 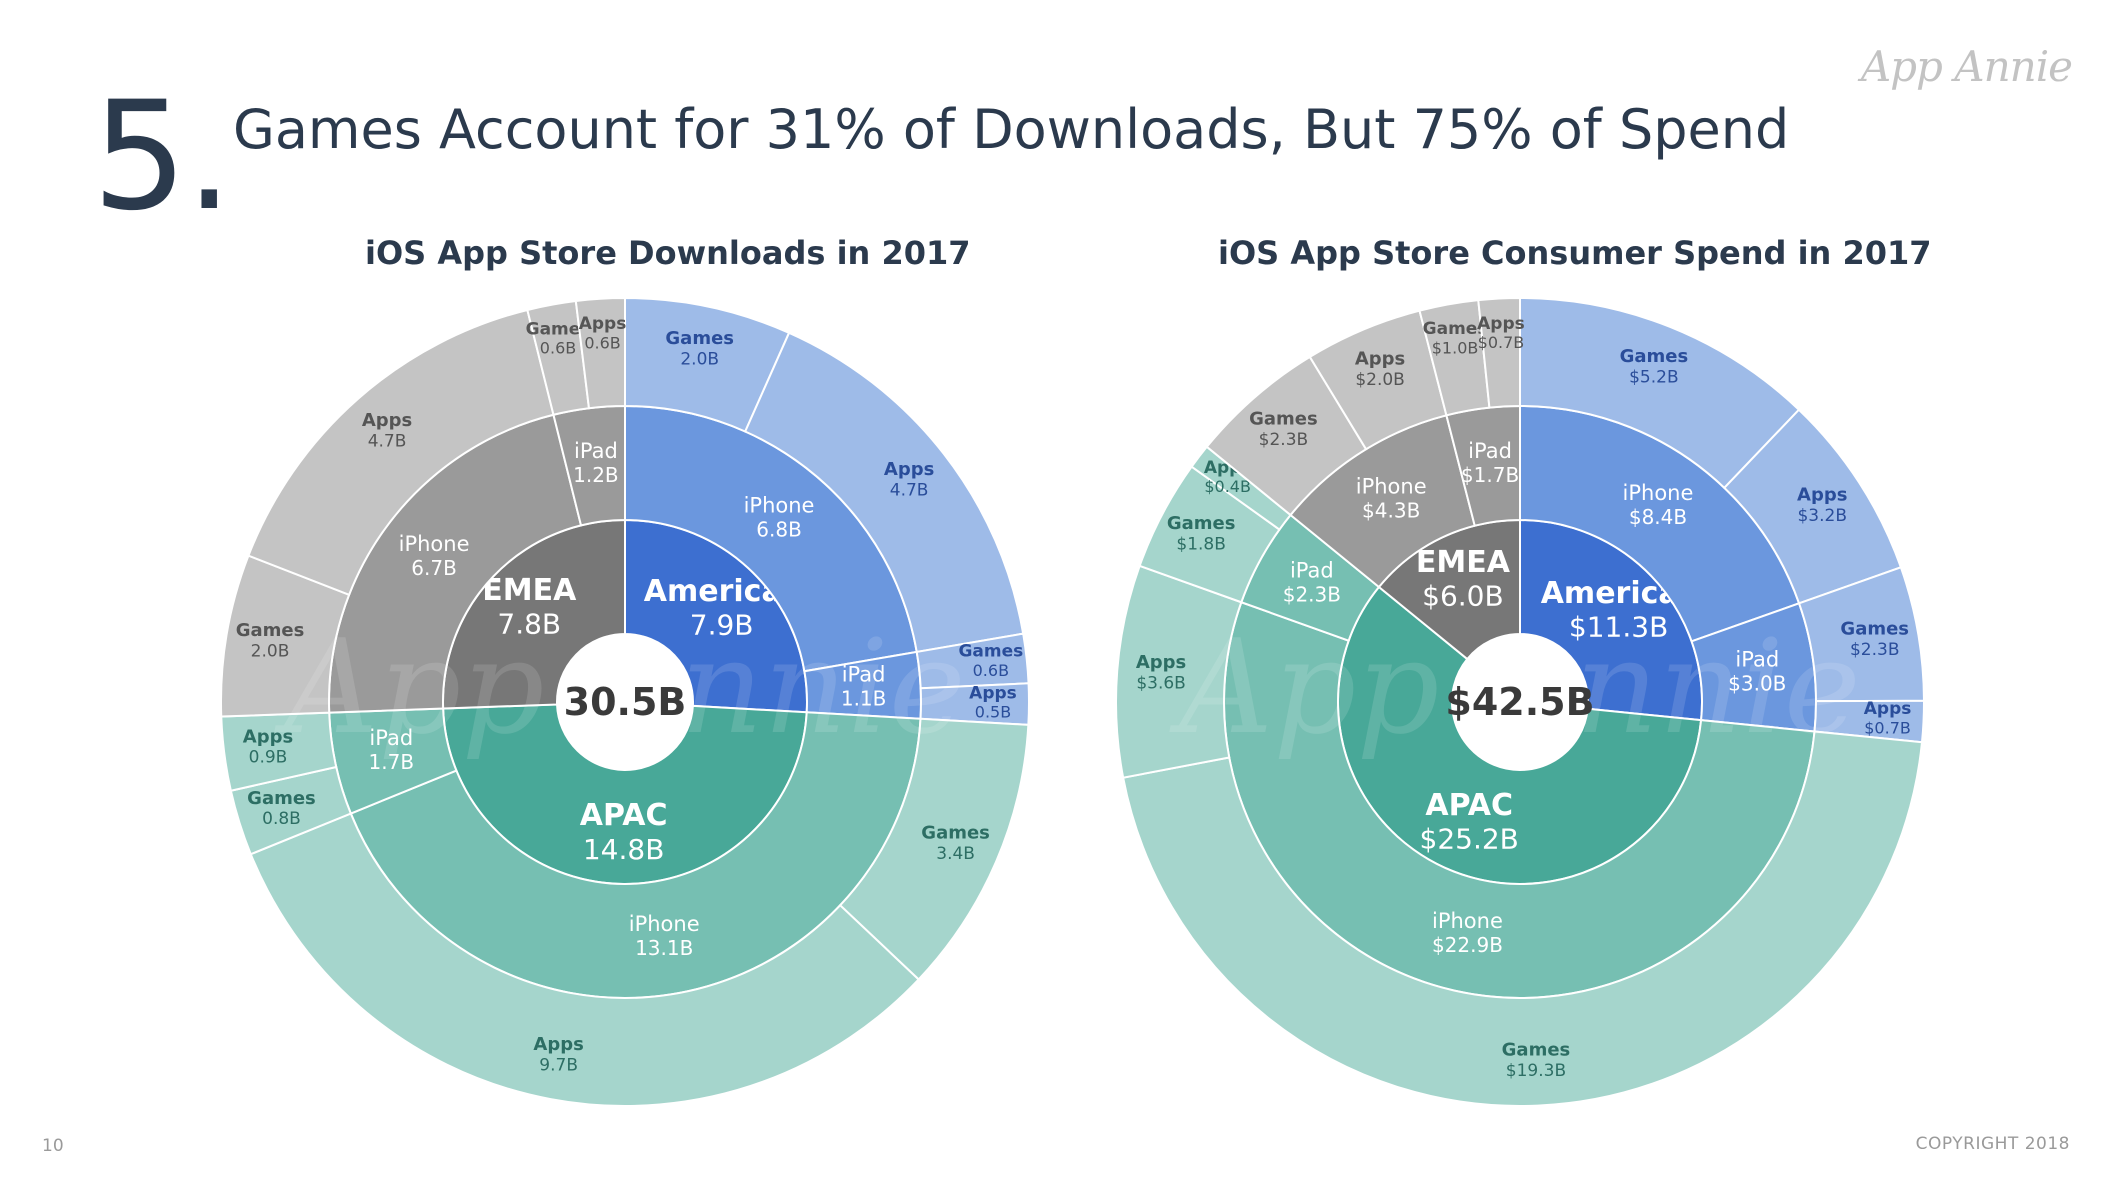 What do you see at coordinates (434, 568) in the screenshot?
I see `device-emea-iphone-value: 6.7B` at bounding box center [434, 568].